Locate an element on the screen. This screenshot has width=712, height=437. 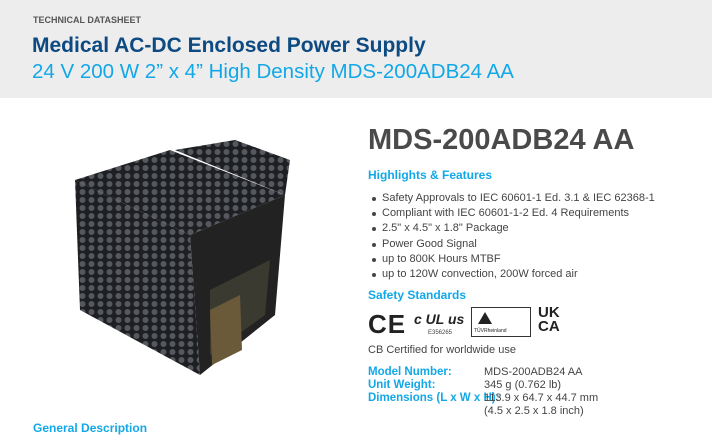
doc-kicker: TECHNICAL DATASHEET is located at coordinates (87, 20).